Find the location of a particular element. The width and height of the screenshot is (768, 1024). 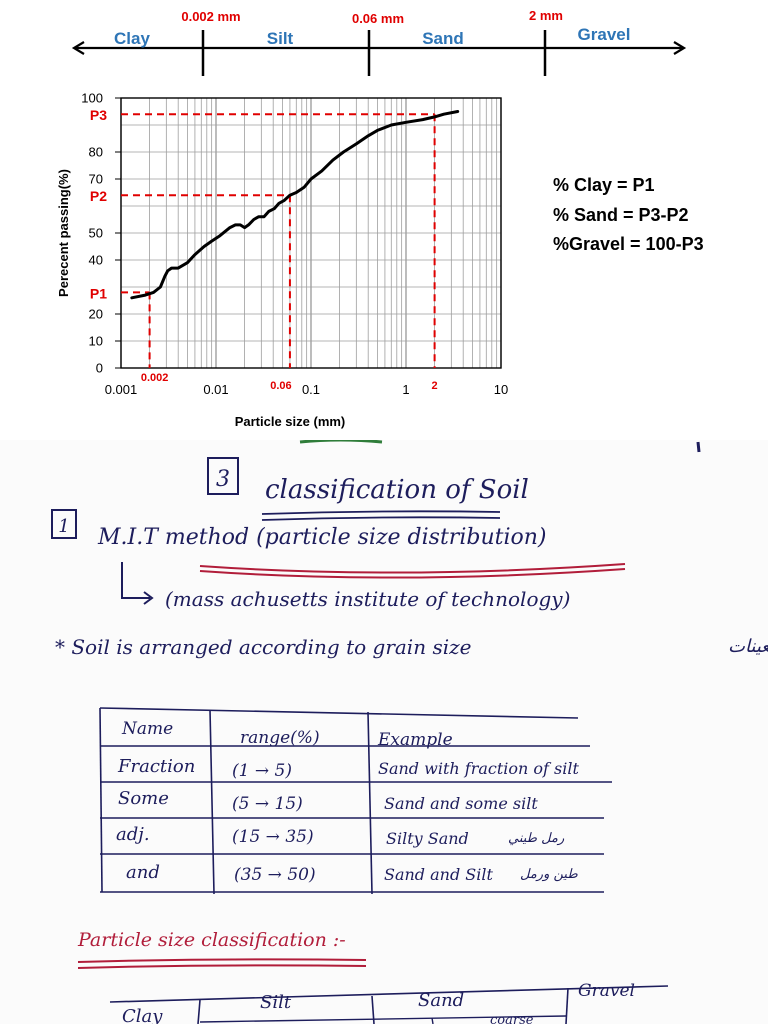

formula-clay: % Clay = P1 is located at coordinates (604, 185).